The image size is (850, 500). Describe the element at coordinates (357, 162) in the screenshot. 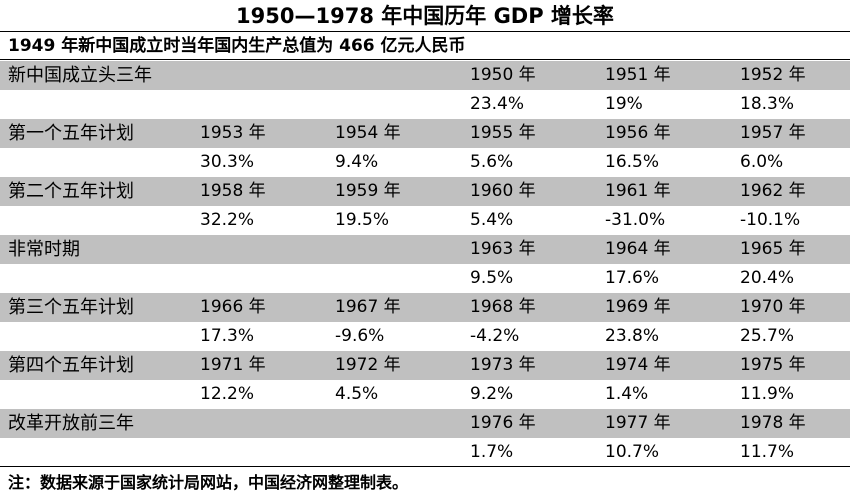

I see `rate-cell: 9.4%` at that location.